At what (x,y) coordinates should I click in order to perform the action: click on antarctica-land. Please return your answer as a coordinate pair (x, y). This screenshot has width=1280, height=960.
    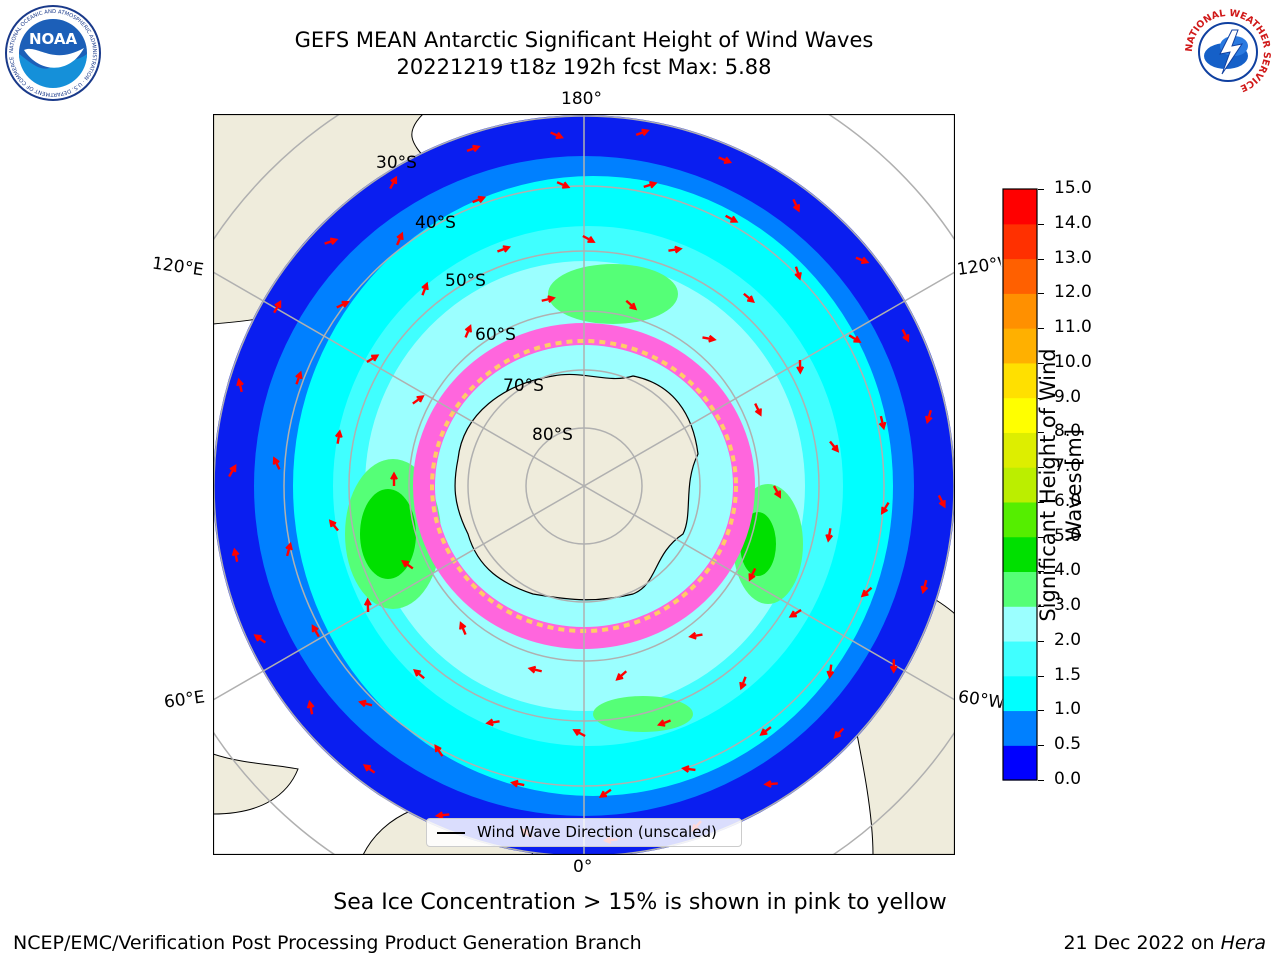
    Looking at the image, I should click on (576, 487).